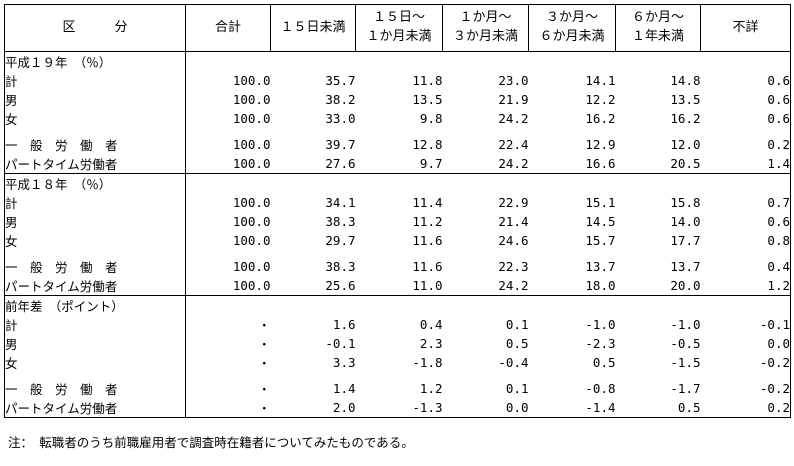 Image resolution: width=794 pixels, height=466 pixels. I want to click on cell: 14.5, so click(600, 221).